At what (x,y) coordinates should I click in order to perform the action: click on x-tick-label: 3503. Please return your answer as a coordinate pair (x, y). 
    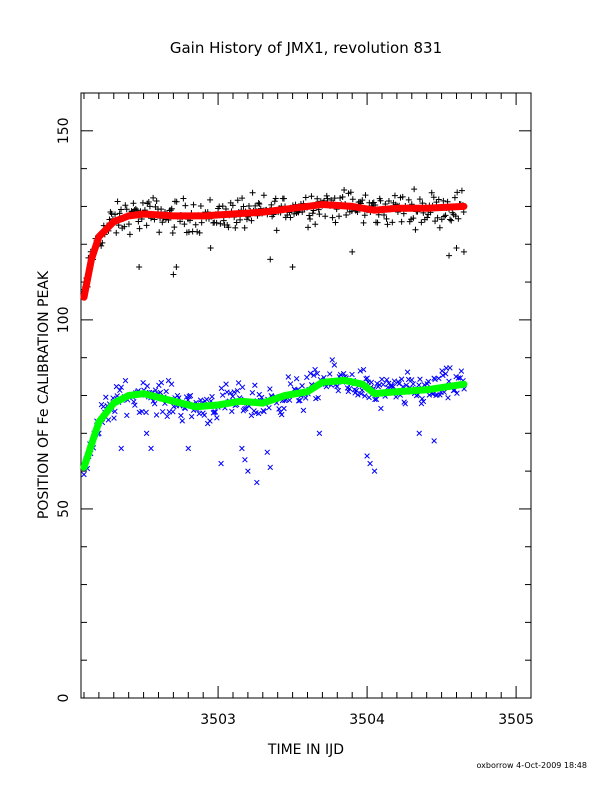
    Looking at the image, I should click on (218, 720).